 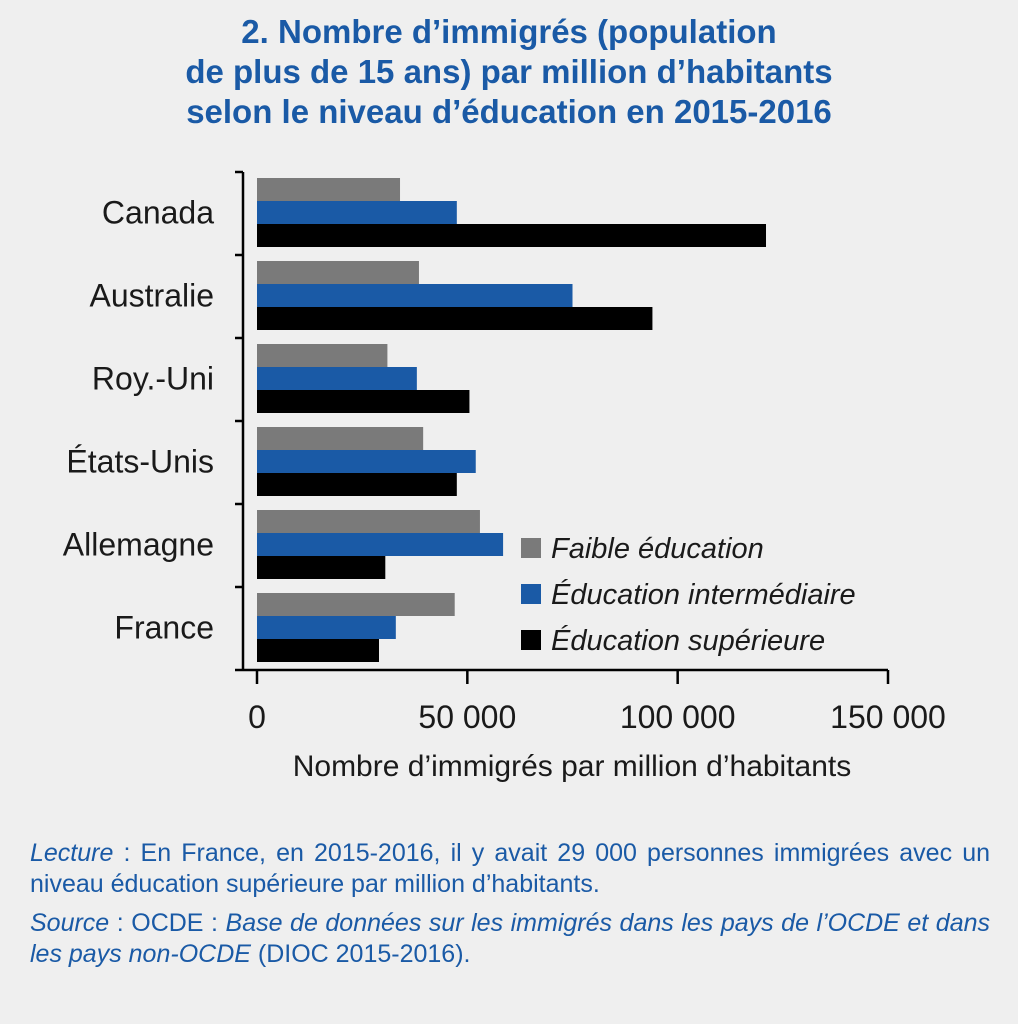 What do you see at coordinates (512, 235) in the screenshot?
I see `bar-canada-education-superieure` at bounding box center [512, 235].